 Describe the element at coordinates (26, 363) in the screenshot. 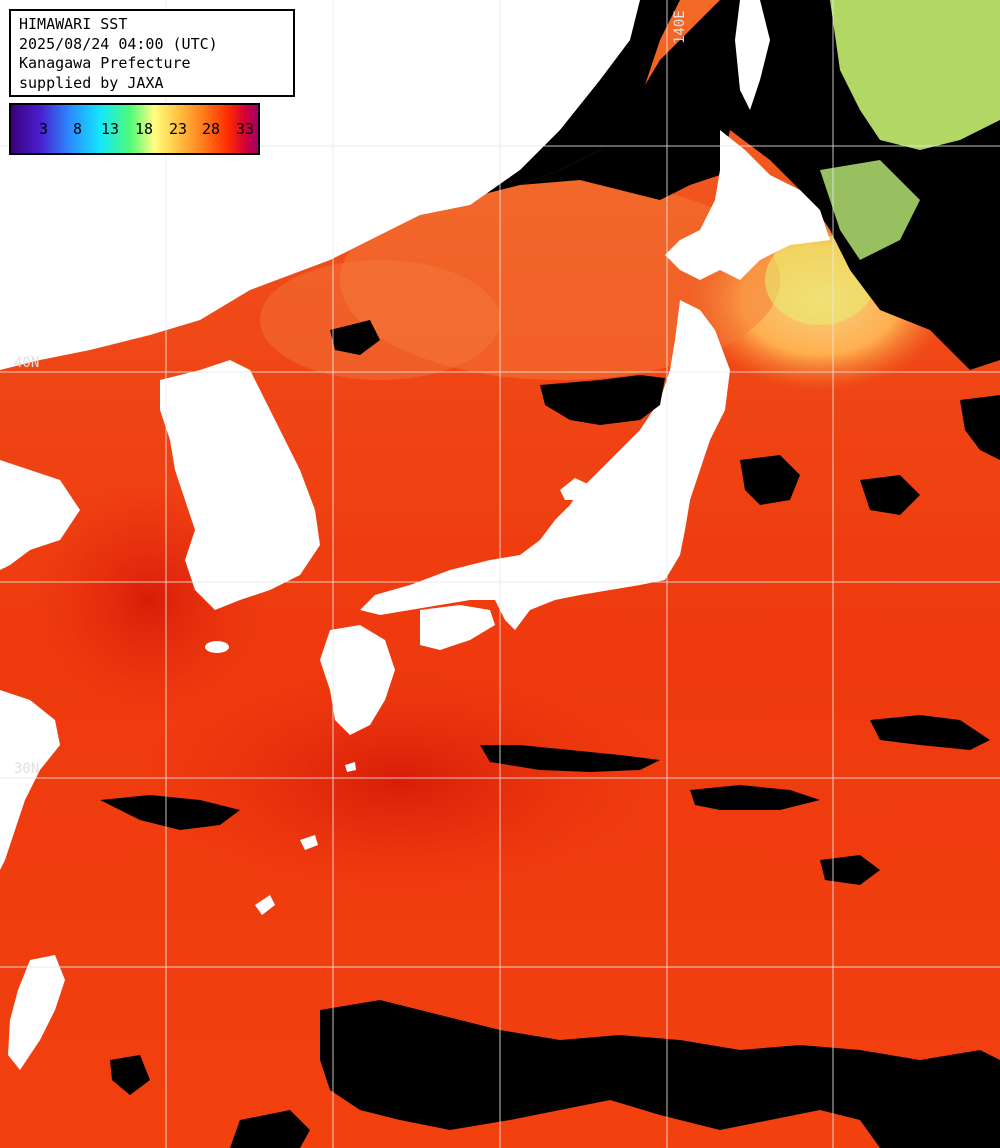

I see `grid-label-40n: 40N` at that location.